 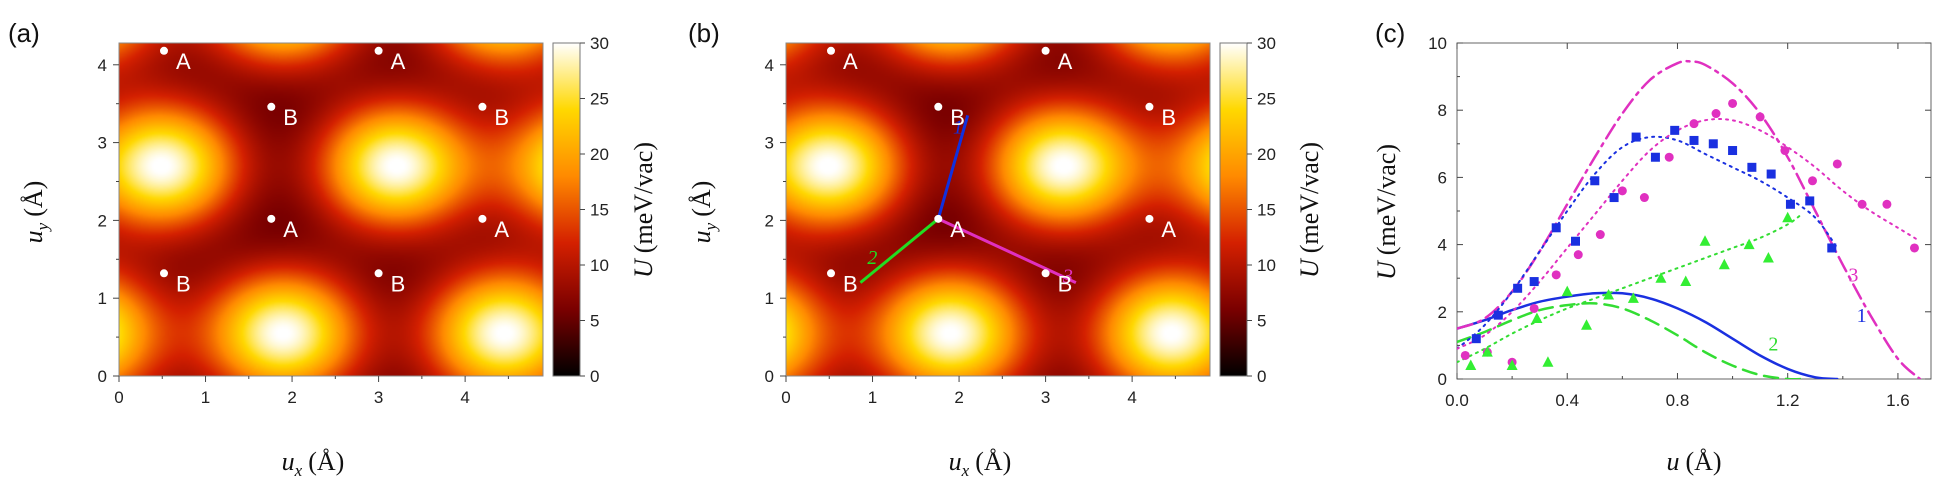 What do you see at coordinates (1853, 276) in the screenshot?
I see `curve-label-3: 3` at bounding box center [1853, 276].